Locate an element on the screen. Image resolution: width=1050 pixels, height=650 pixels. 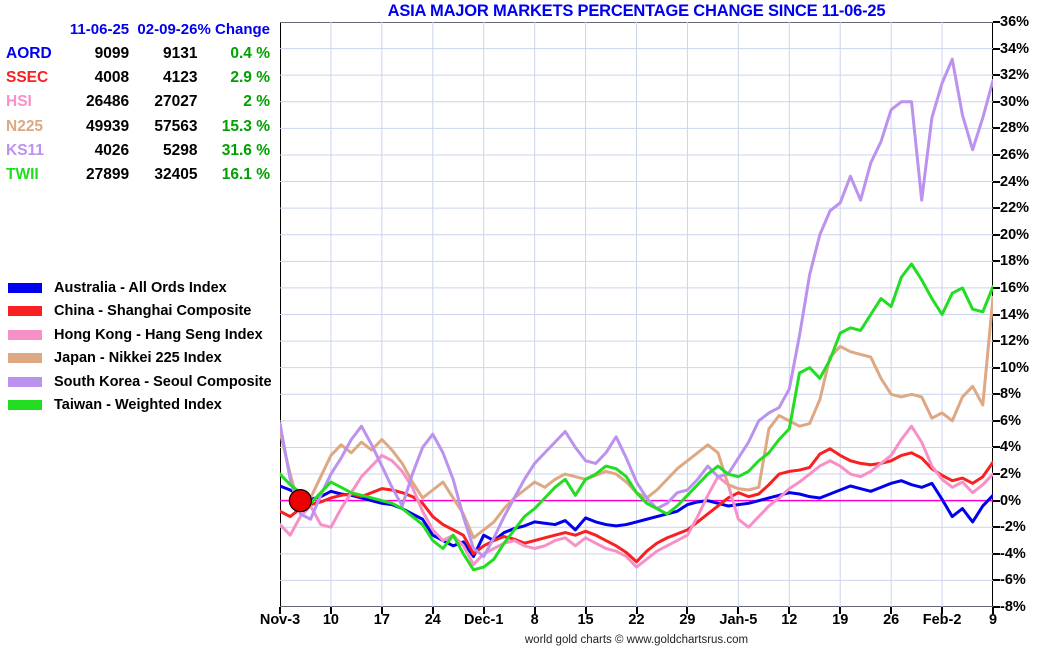
legend-label: China - Shanghai Composite is located at coordinates (153, 311).